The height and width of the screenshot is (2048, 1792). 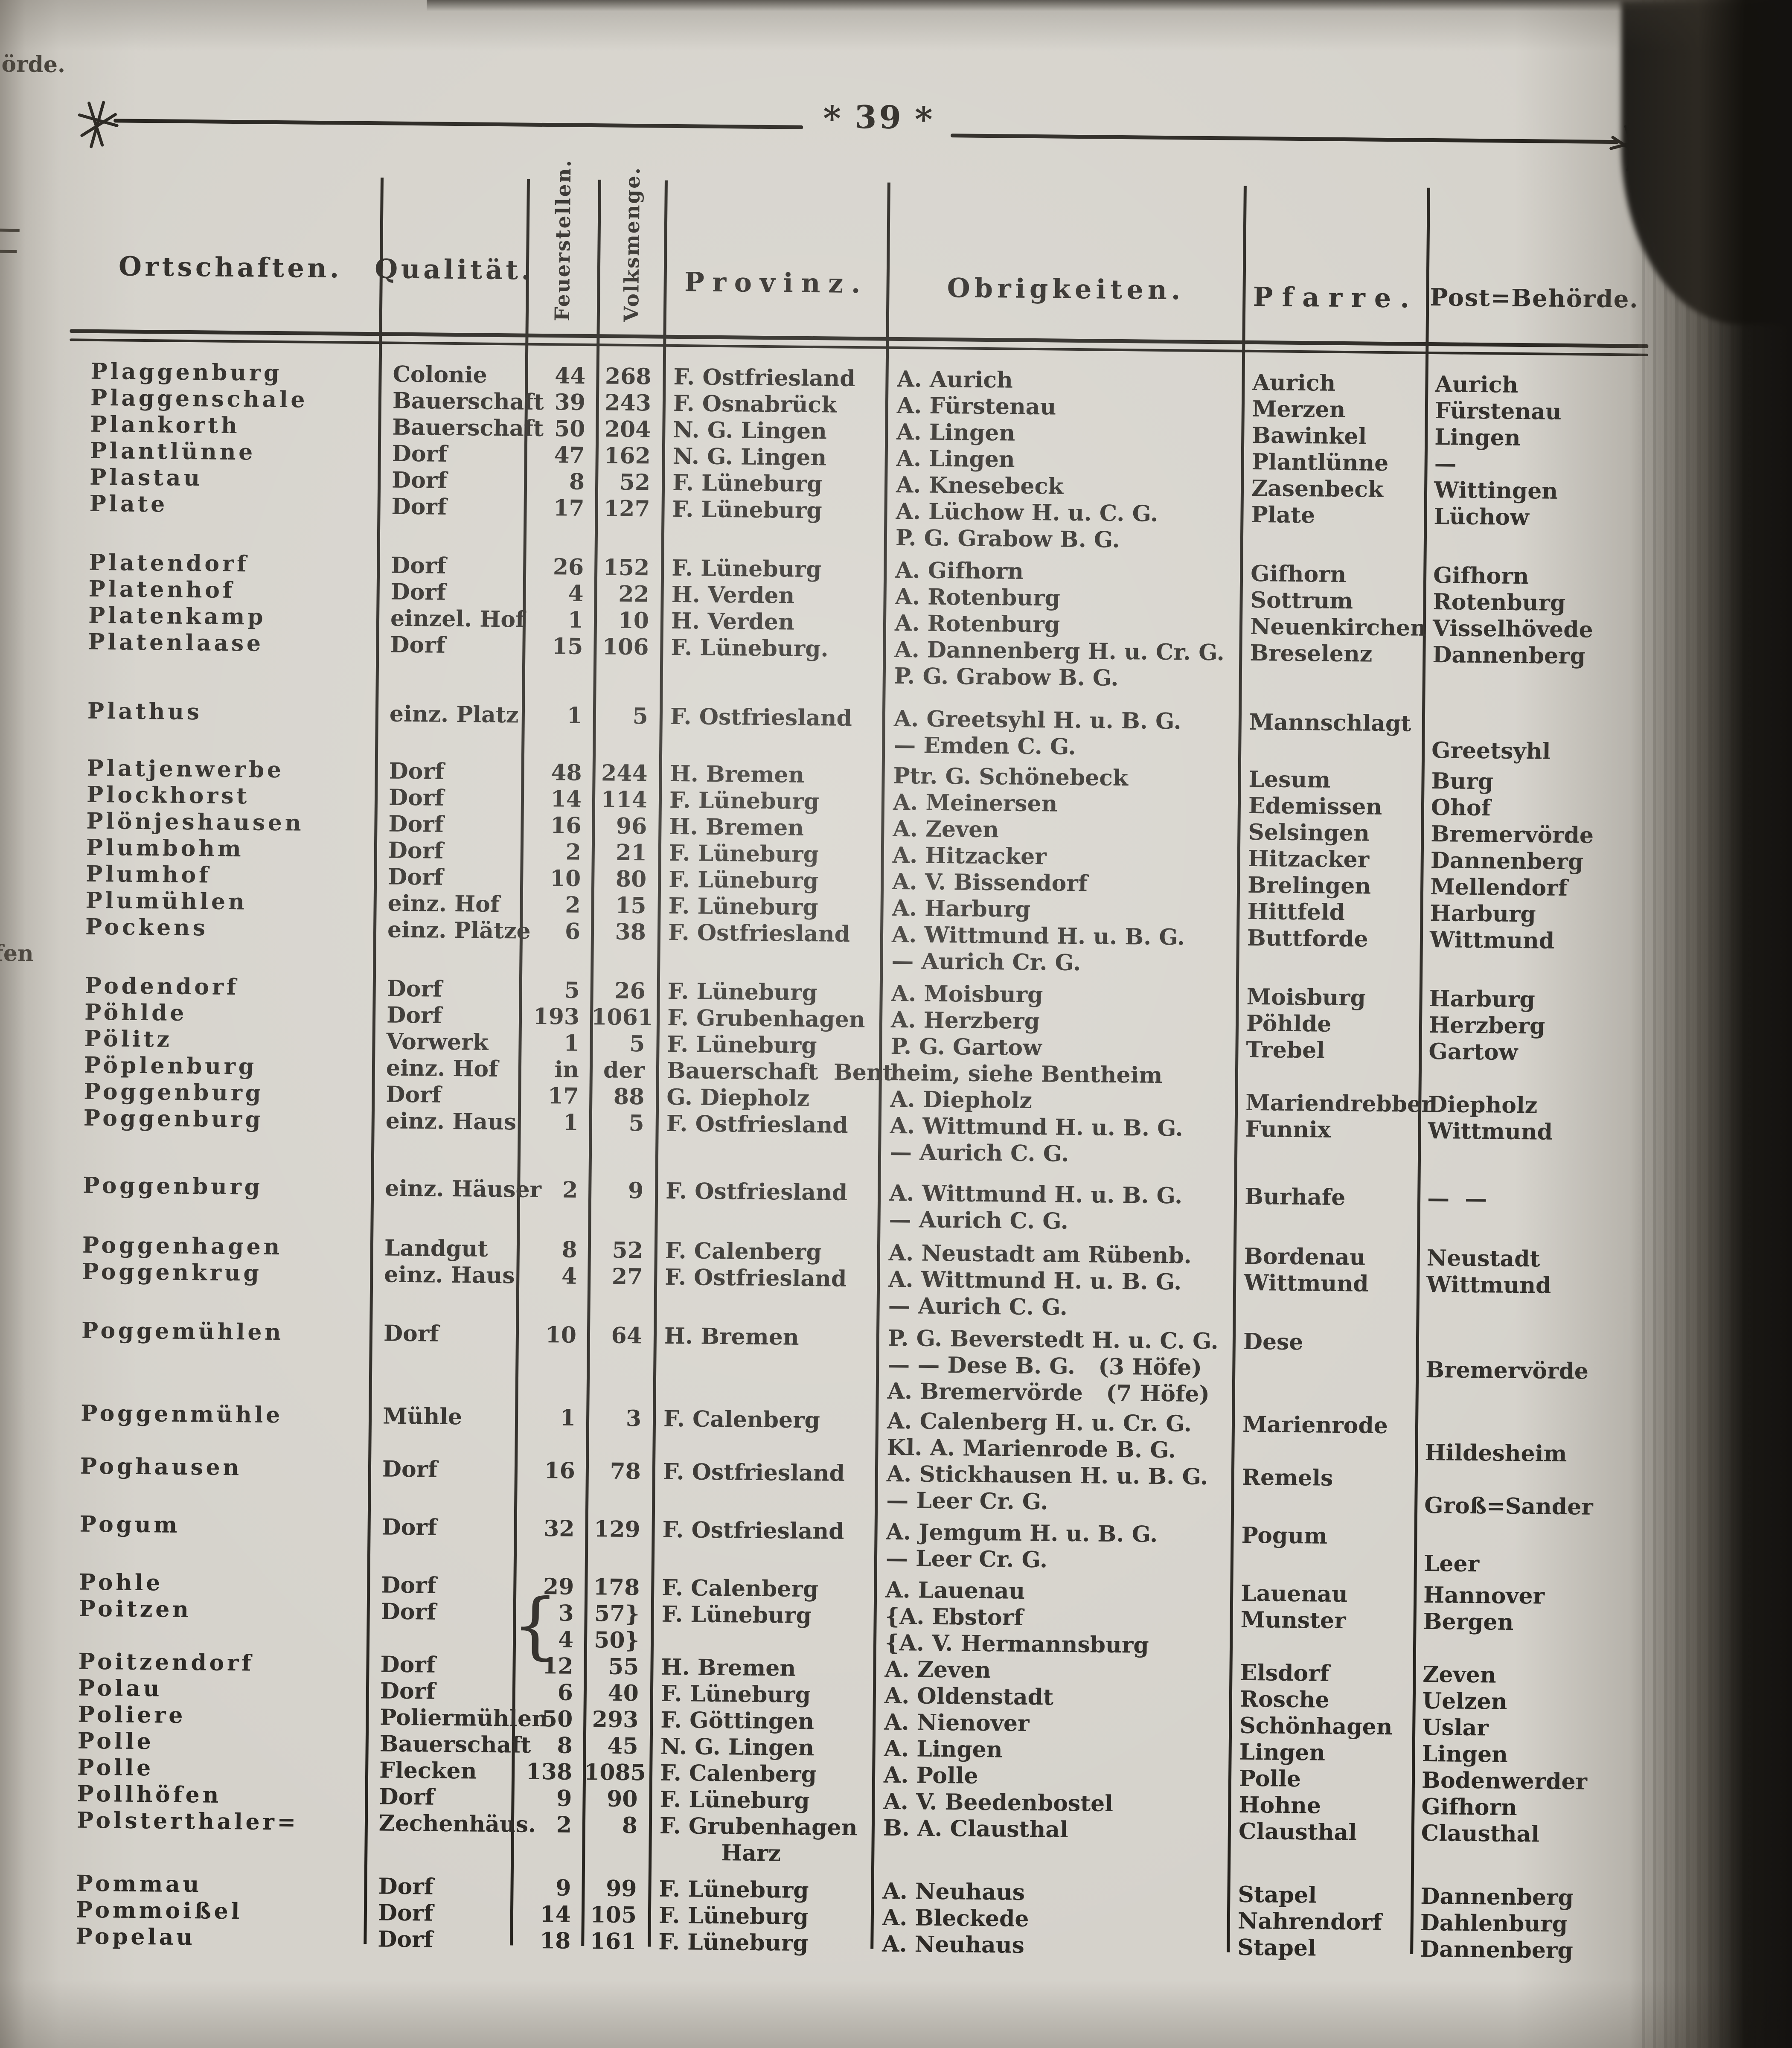 I want to click on cell-line: Zechenhäus., so click(x=457, y=1824).